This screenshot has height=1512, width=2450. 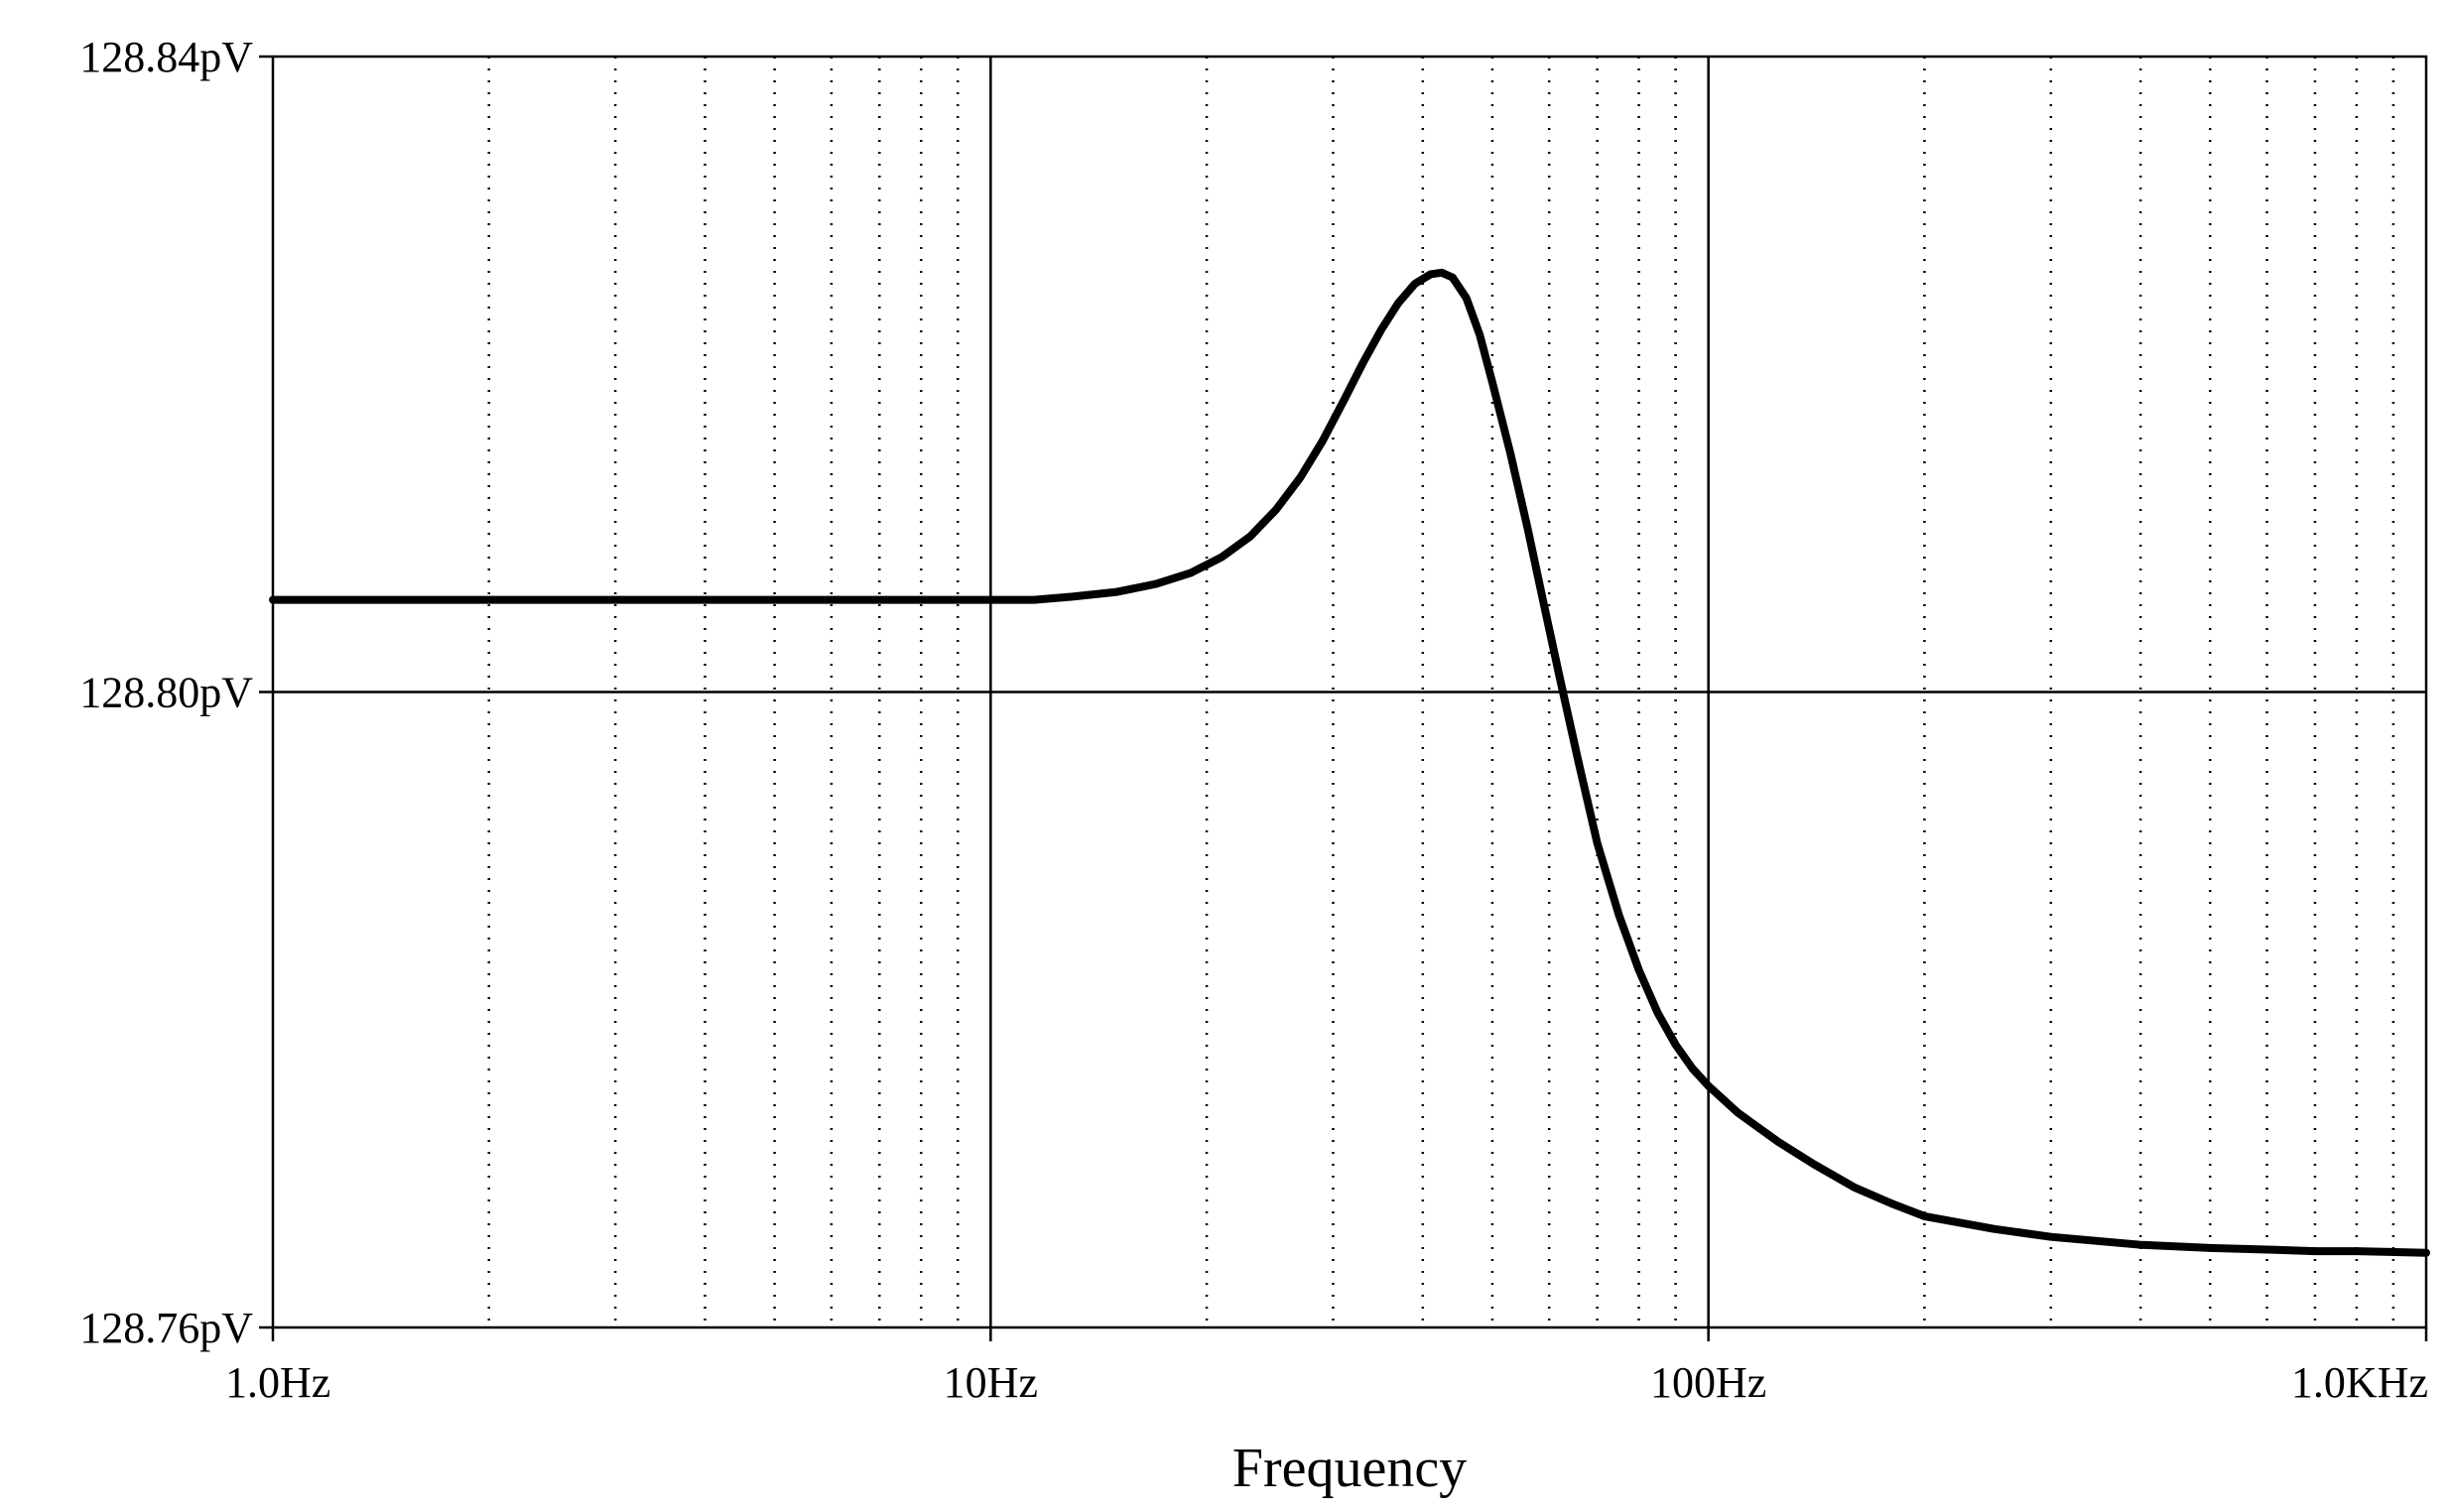 What do you see at coordinates (166, 693) in the screenshot?
I see `y-tick-label: 128.80pV` at bounding box center [166, 693].